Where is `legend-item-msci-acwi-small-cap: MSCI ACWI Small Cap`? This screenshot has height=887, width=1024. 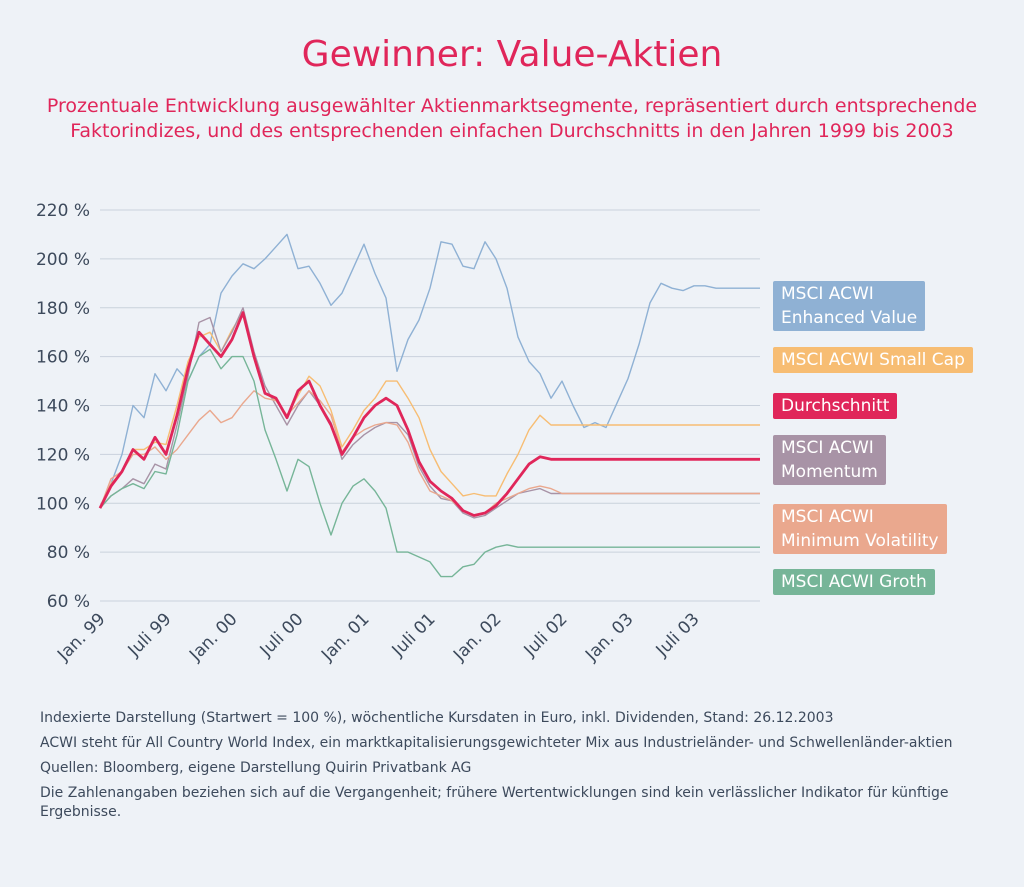 legend-item-msci-acwi-small-cap: MSCI ACWI Small Cap is located at coordinates (873, 360).